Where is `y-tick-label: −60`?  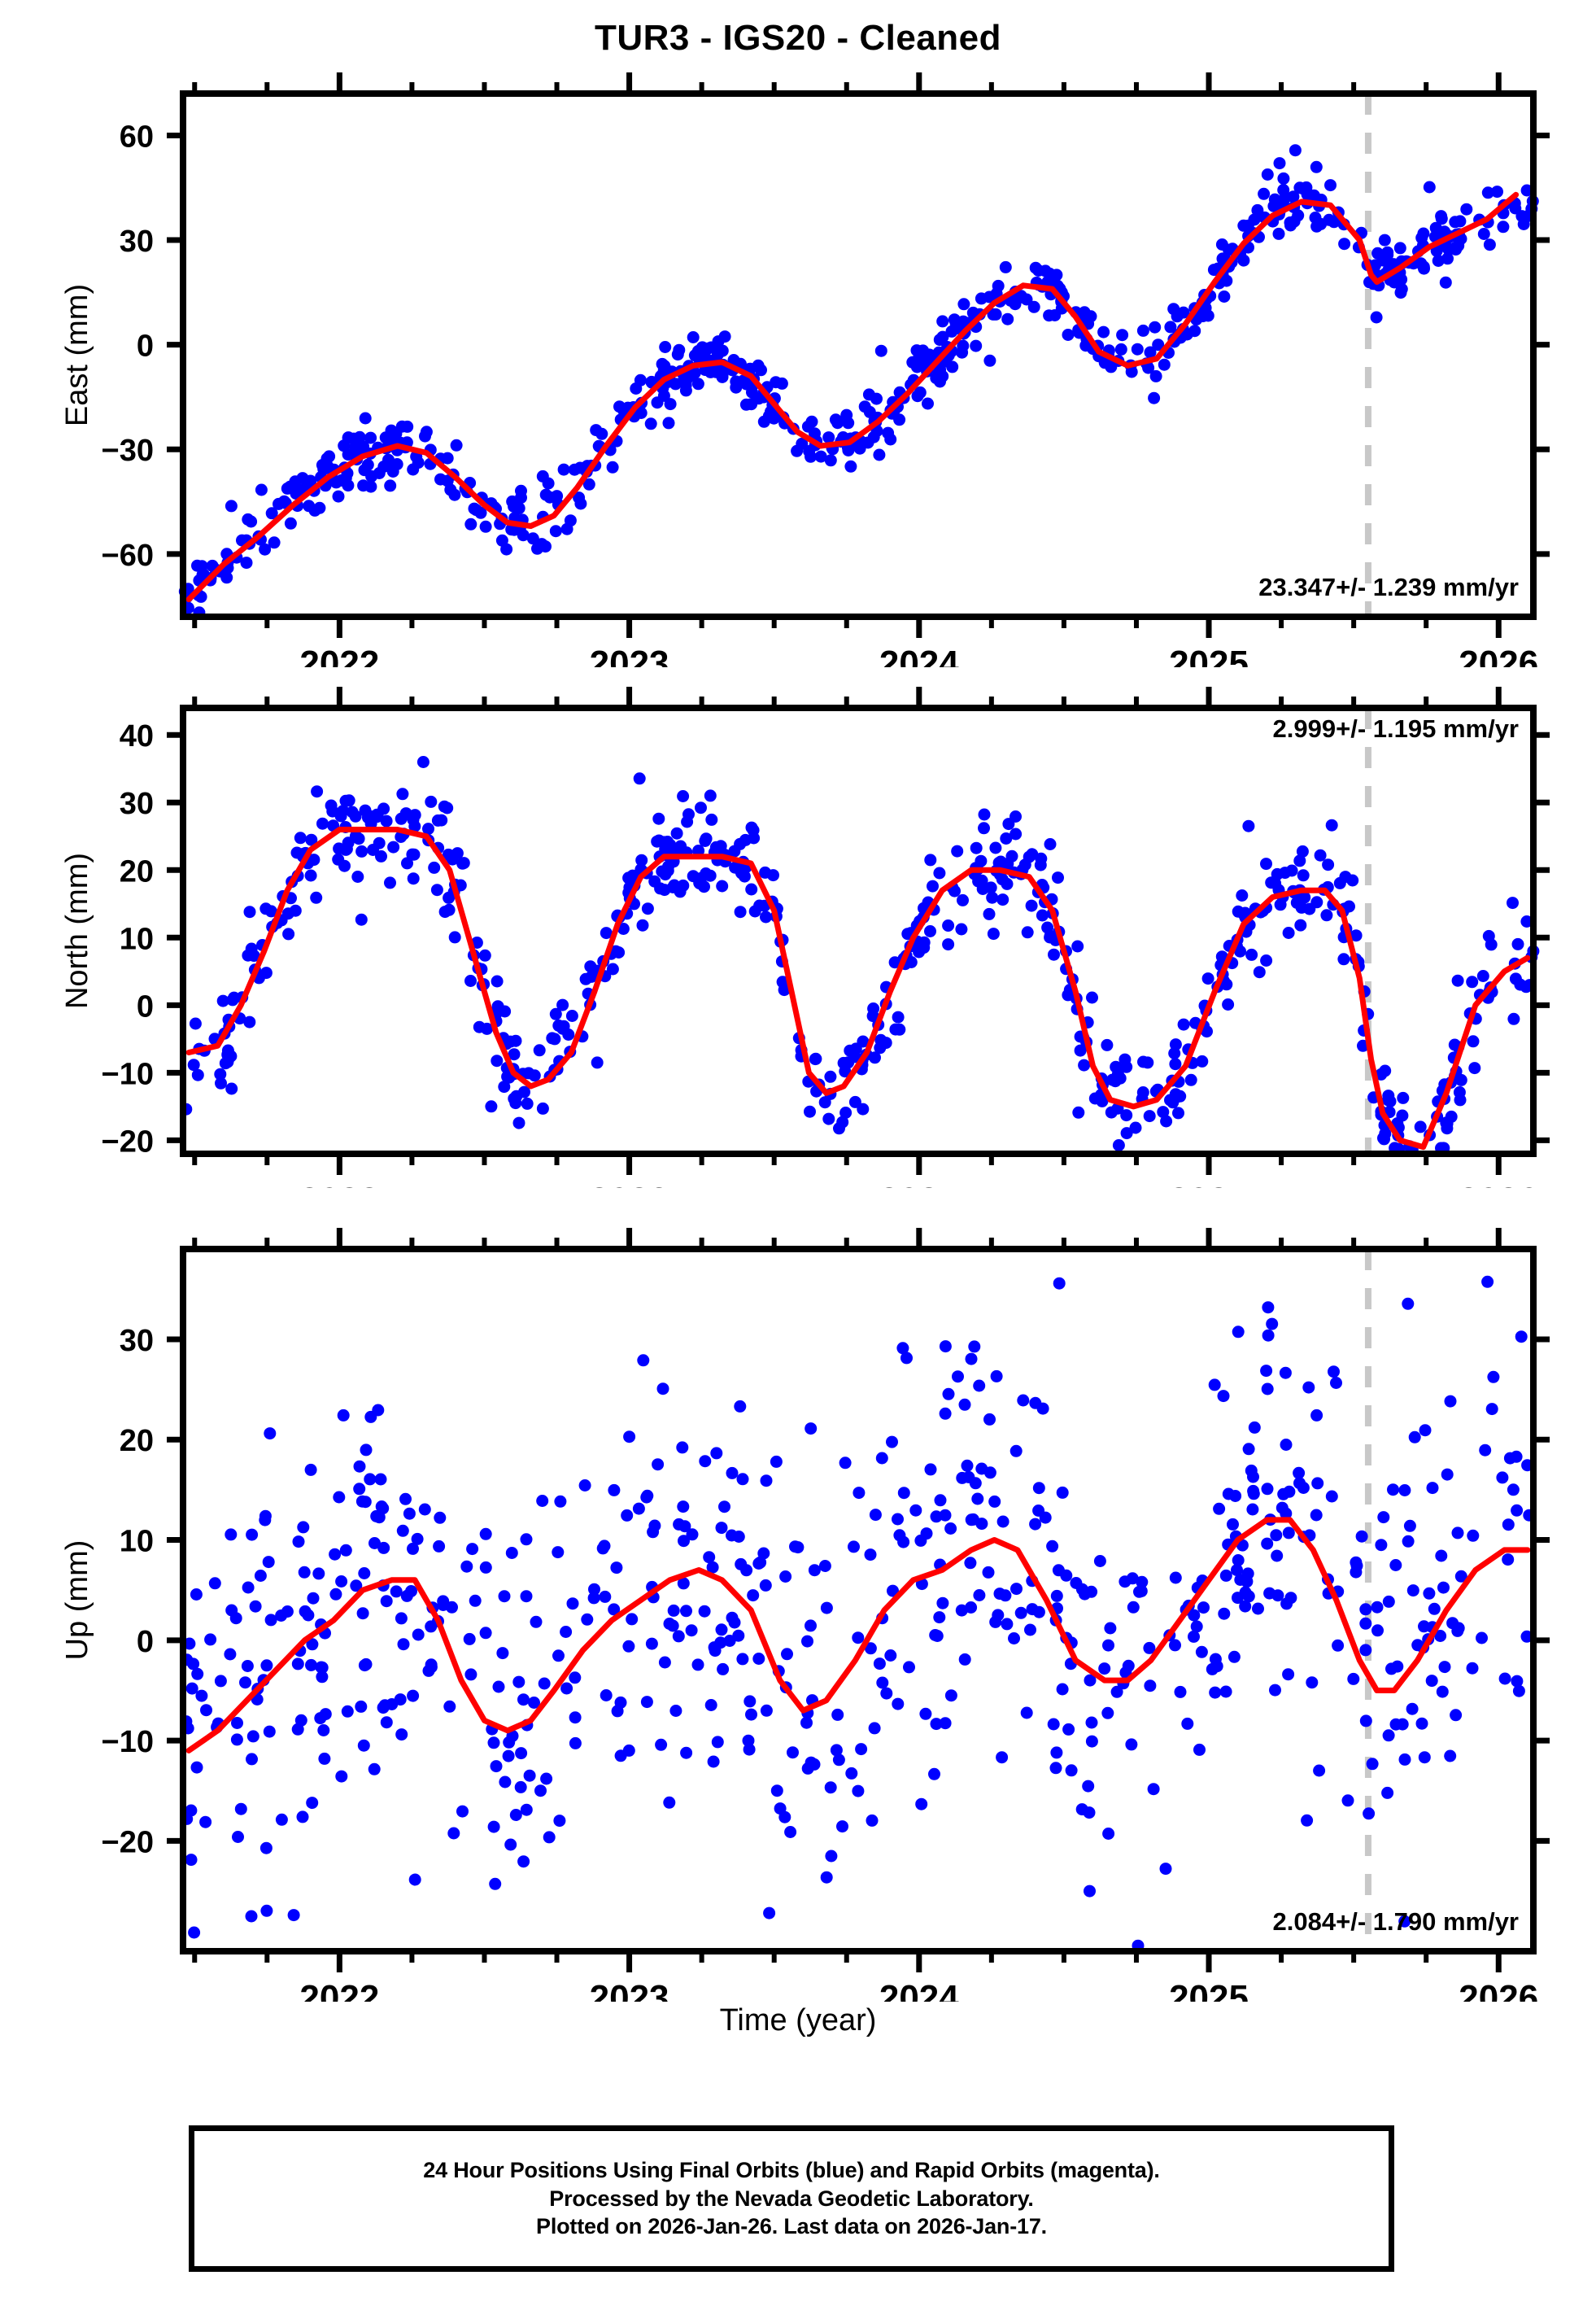 y-tick-label: −60 is located at coordinates (128, 556).